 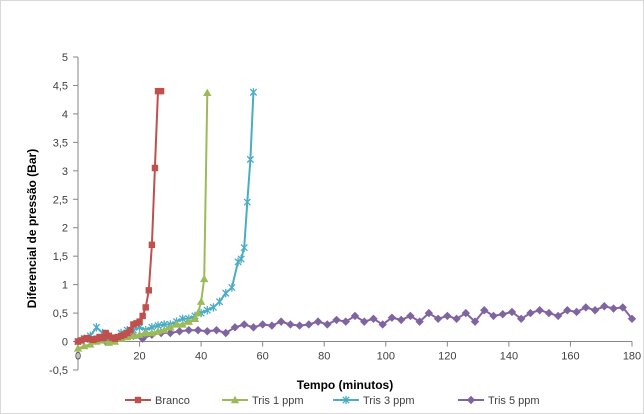 What do you see at coordinates (358, 357) in the screenshot?
I see `x-tick-labels: 0 20 40 60 80 100 120 140 160 180` at bounding box center [358, 357].